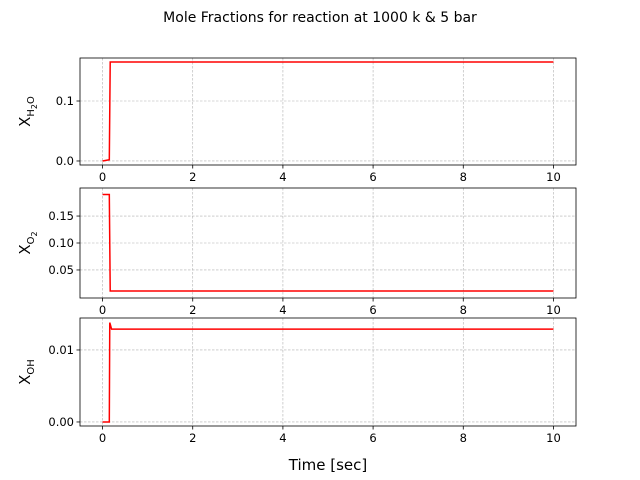 The image size is (640, 480). I want to click on y-tick-label: 0.0, so click(65, 161).